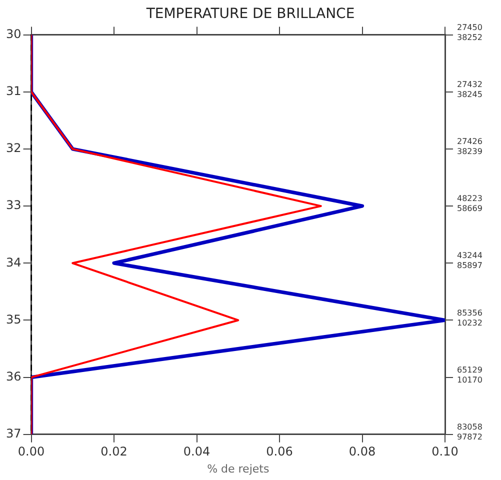  I want to click on x-tick-label: 0.00, so click(31, 451).